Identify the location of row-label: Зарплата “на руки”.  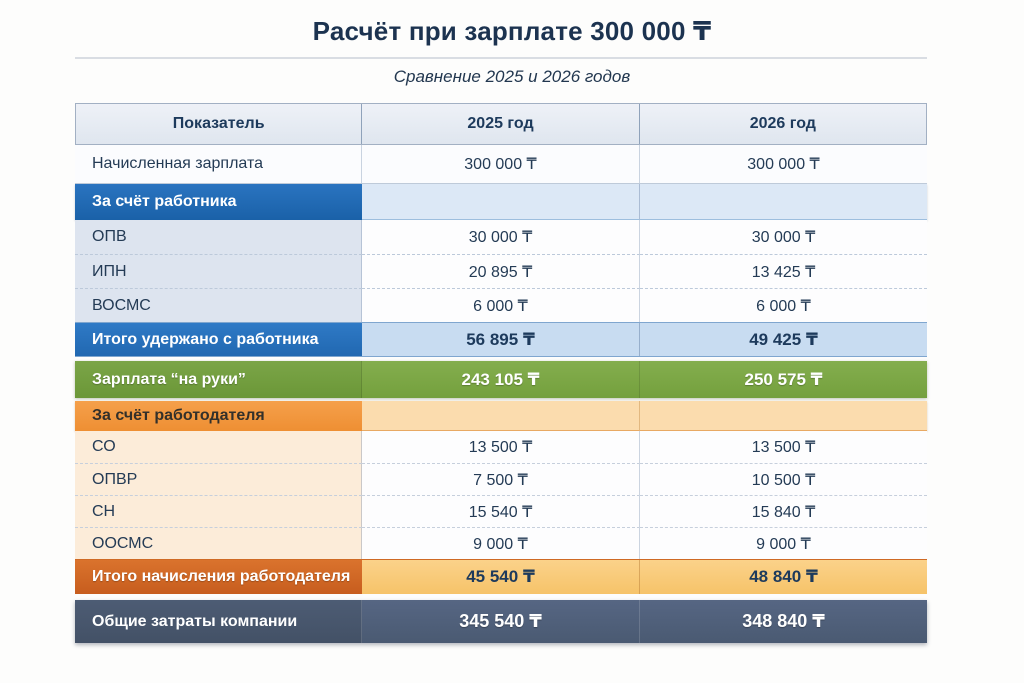
(218, 379).